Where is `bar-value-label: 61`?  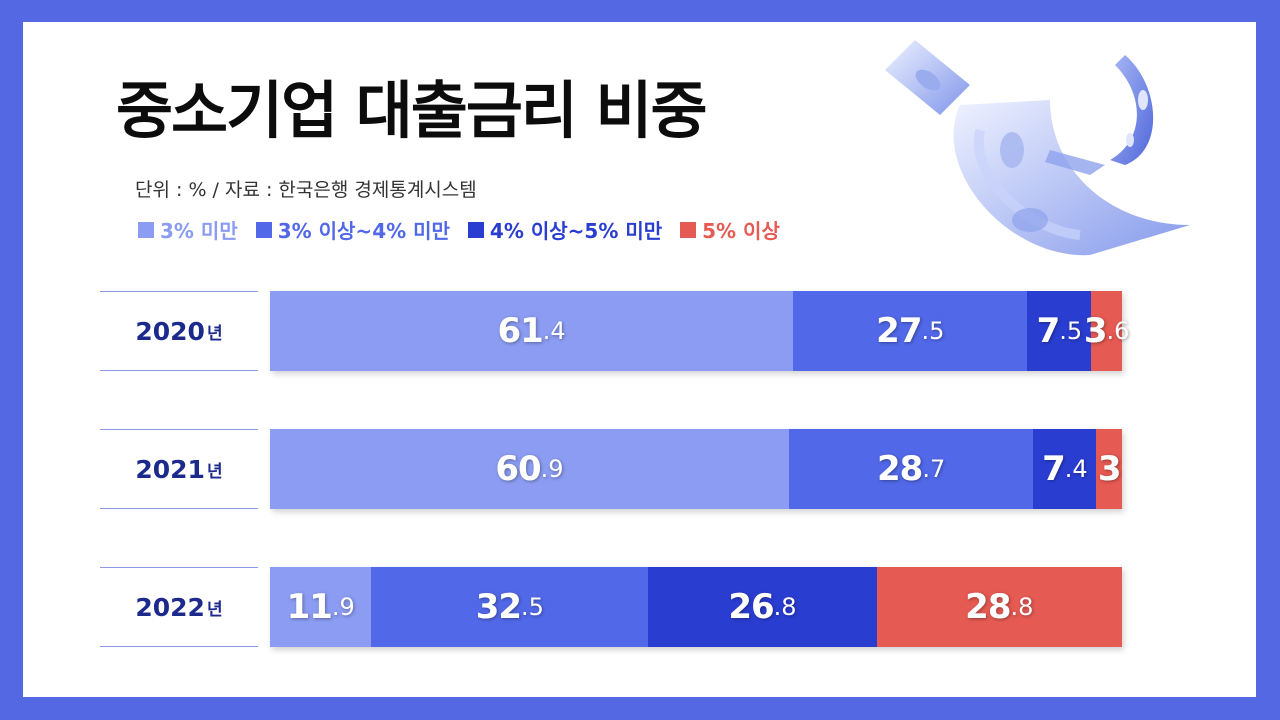
bar-value-label: 61 is located at coordinates (520, 331).